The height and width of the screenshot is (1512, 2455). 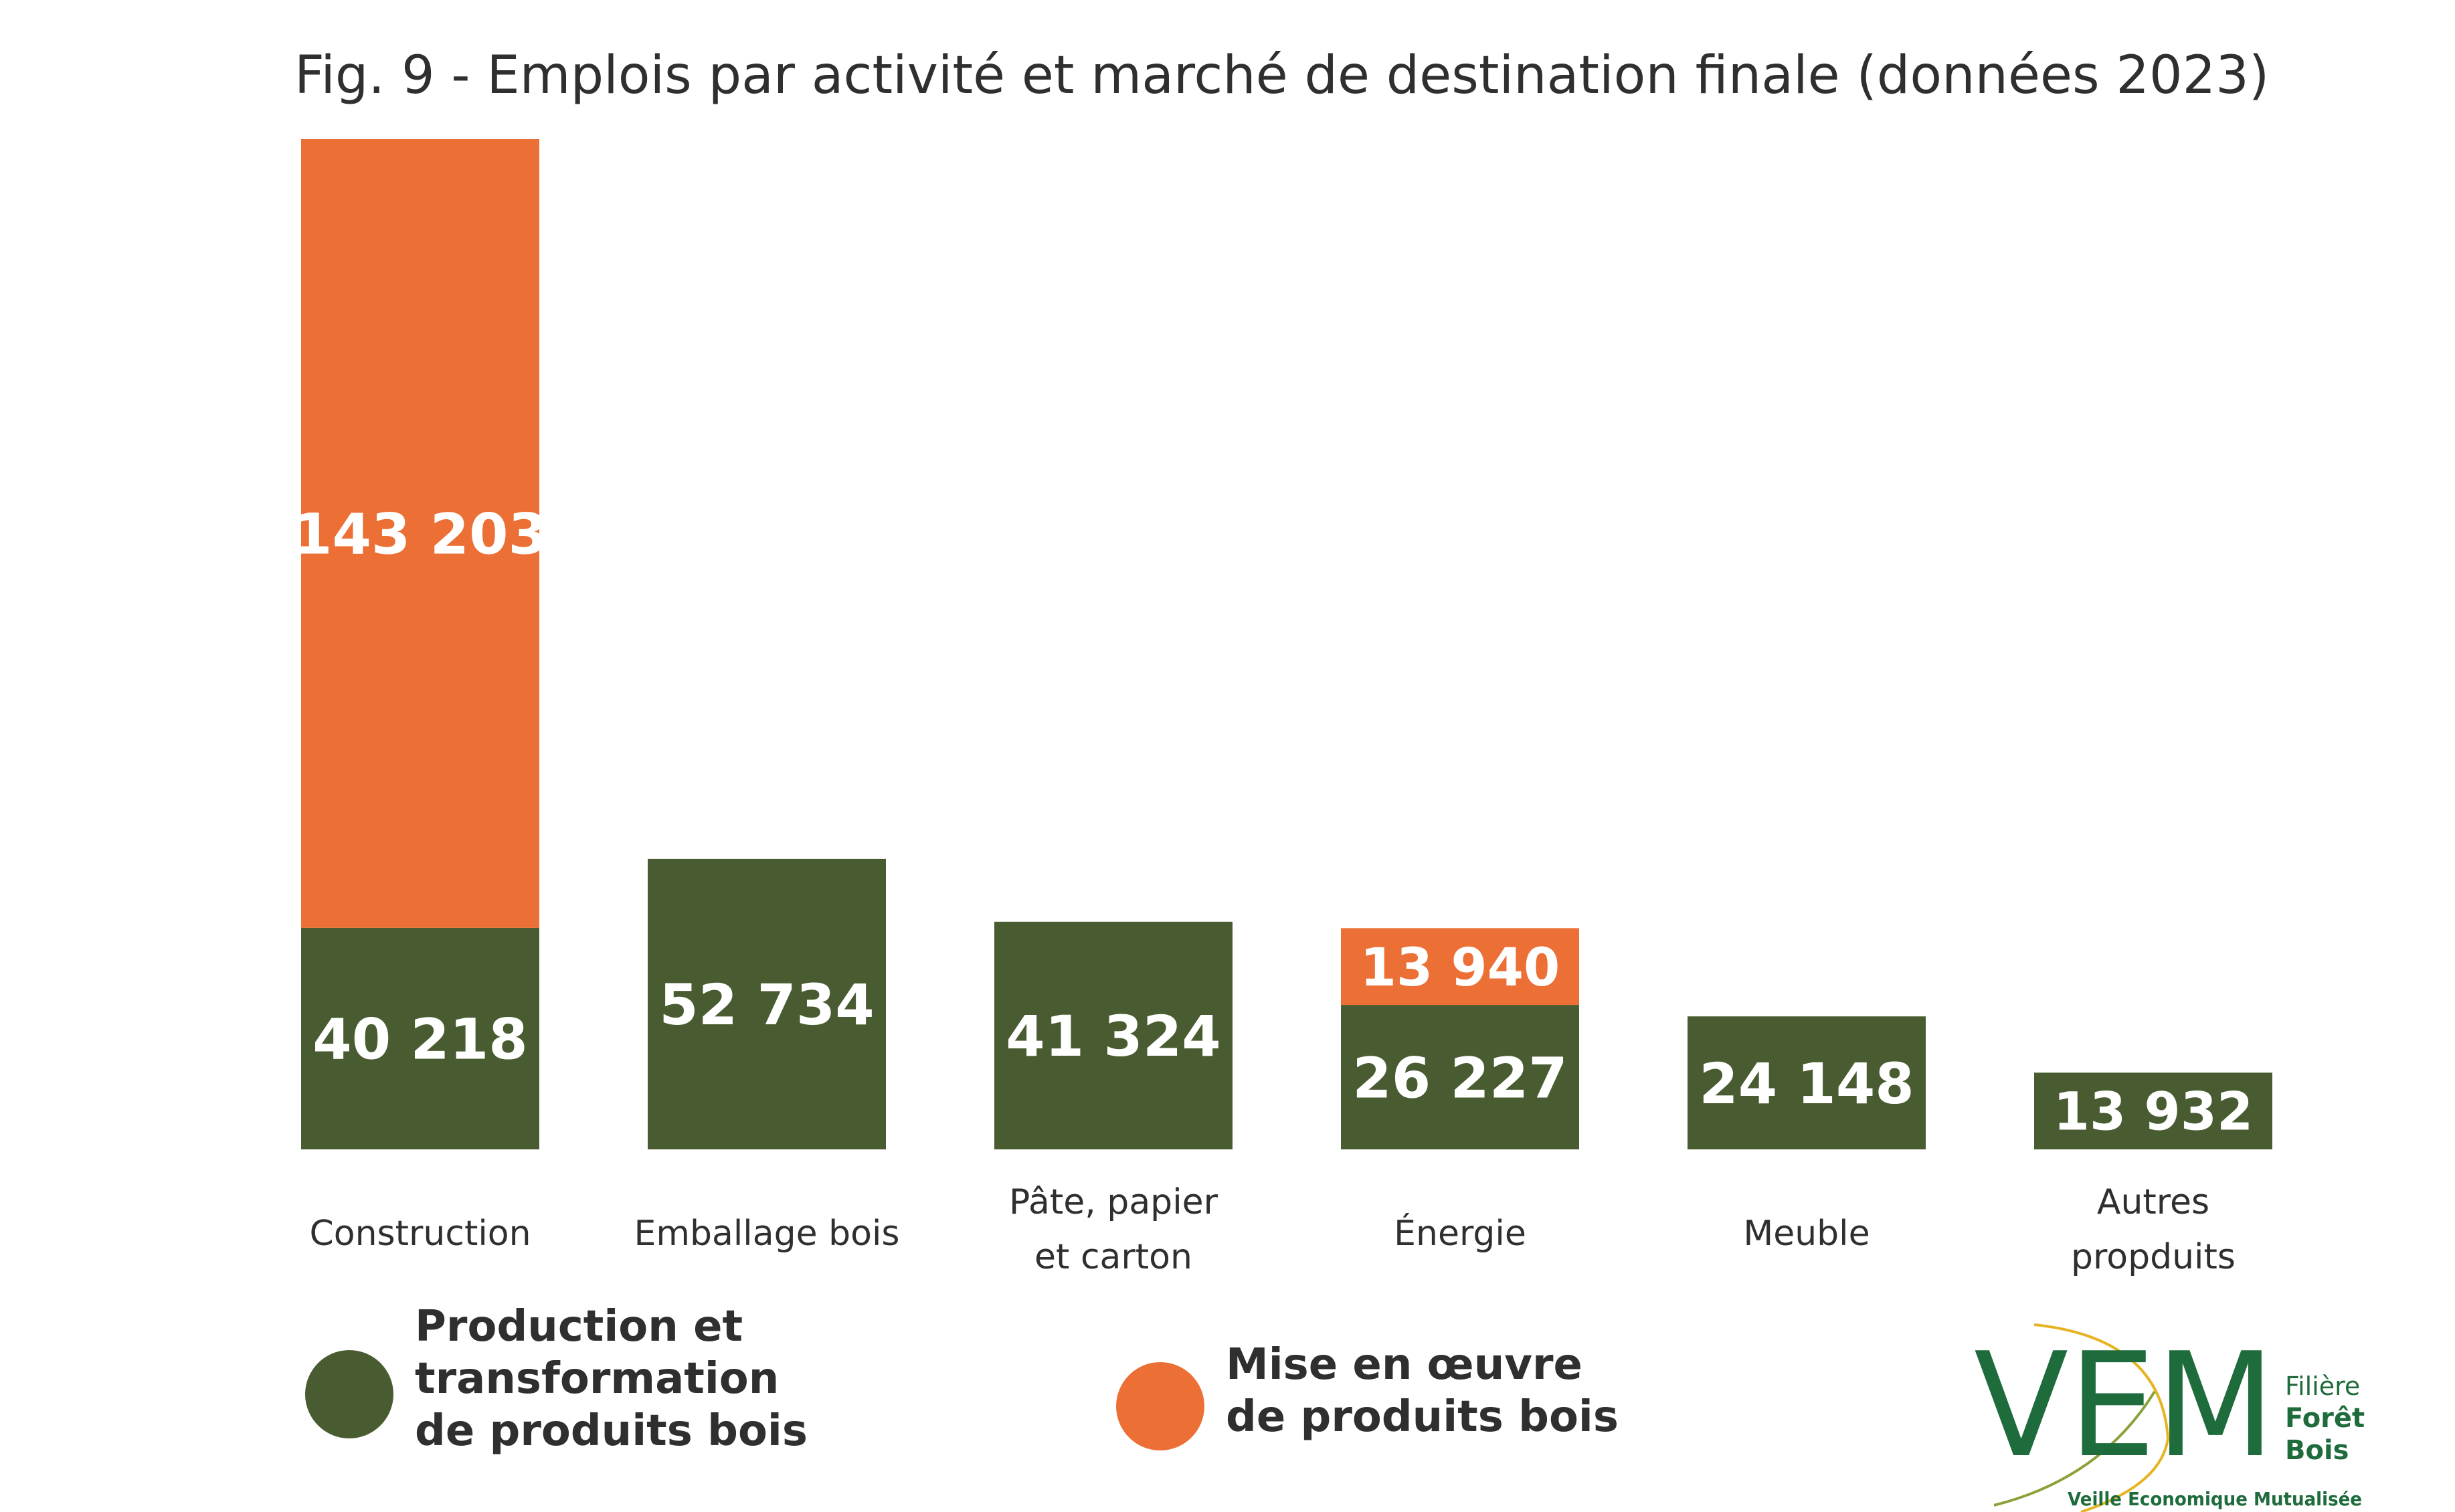 I want to click on logo-arc-gold, so click(x=2101, y=1417).